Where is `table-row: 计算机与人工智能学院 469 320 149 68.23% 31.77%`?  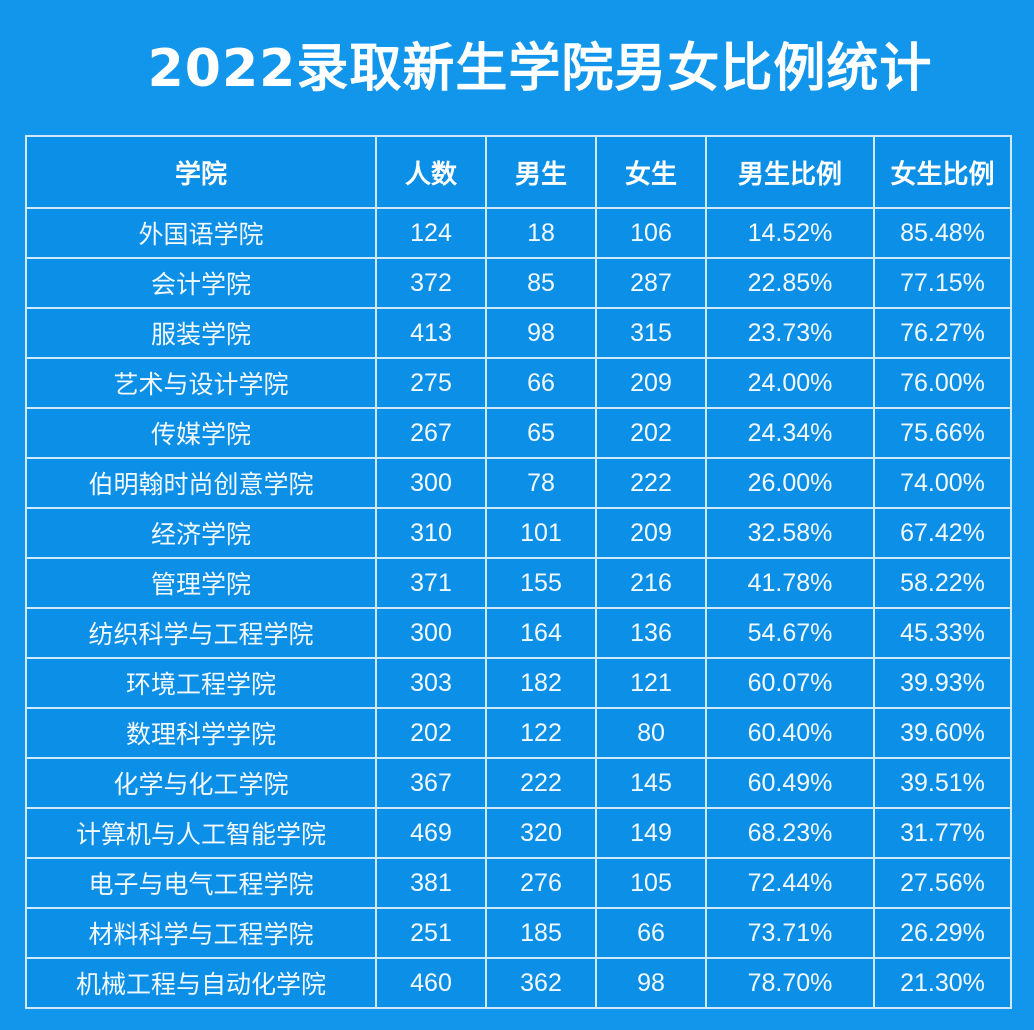
table-row: 计算机与人工智能学院 469 320 149 68.23% 31.77% is located at coordinates (518, 833).